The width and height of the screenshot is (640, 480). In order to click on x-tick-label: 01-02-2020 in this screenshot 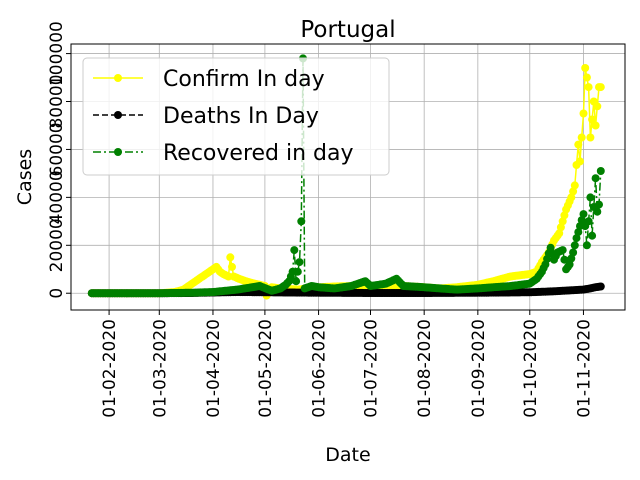, I will do `click(110, 368)`.